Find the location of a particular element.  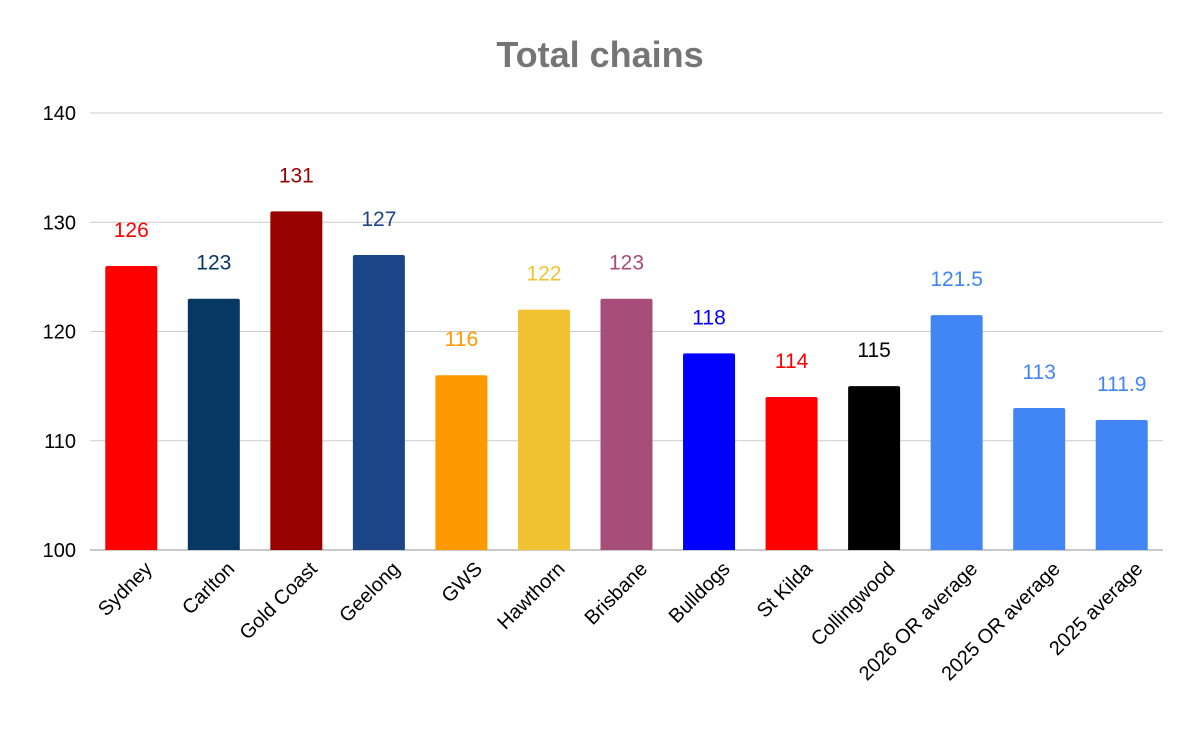

data-label: 126 is located at coordinates (131, 230).